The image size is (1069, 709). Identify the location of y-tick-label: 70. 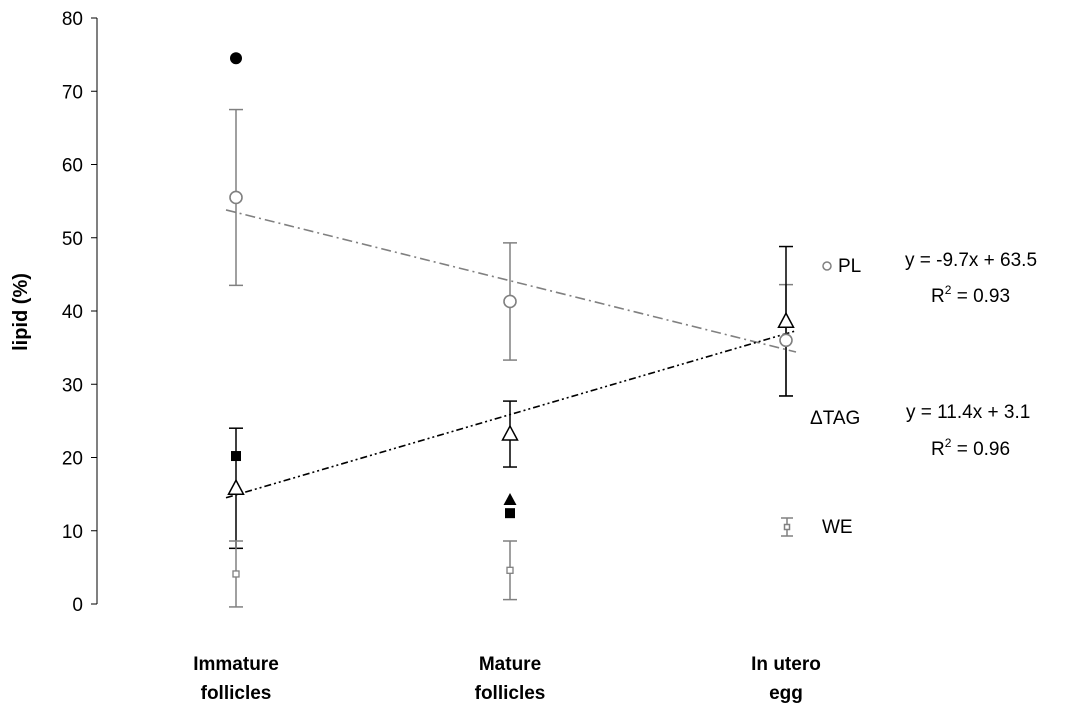
(72, 92).